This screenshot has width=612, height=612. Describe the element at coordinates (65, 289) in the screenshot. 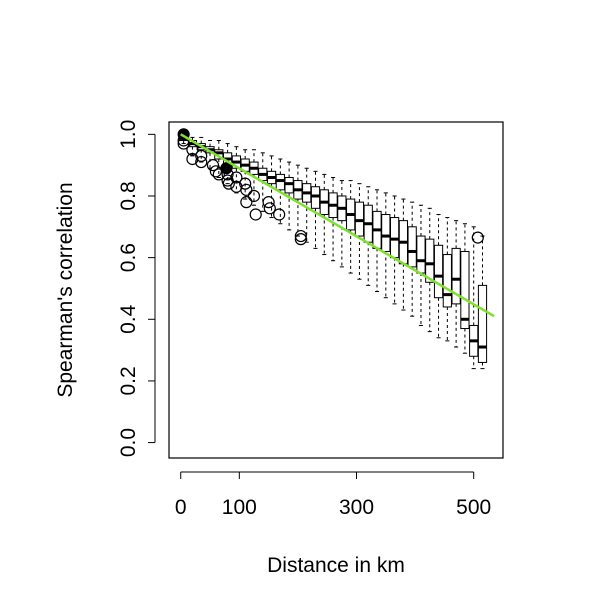

I see `y-axis-title: Spearman's correlation` at that location.